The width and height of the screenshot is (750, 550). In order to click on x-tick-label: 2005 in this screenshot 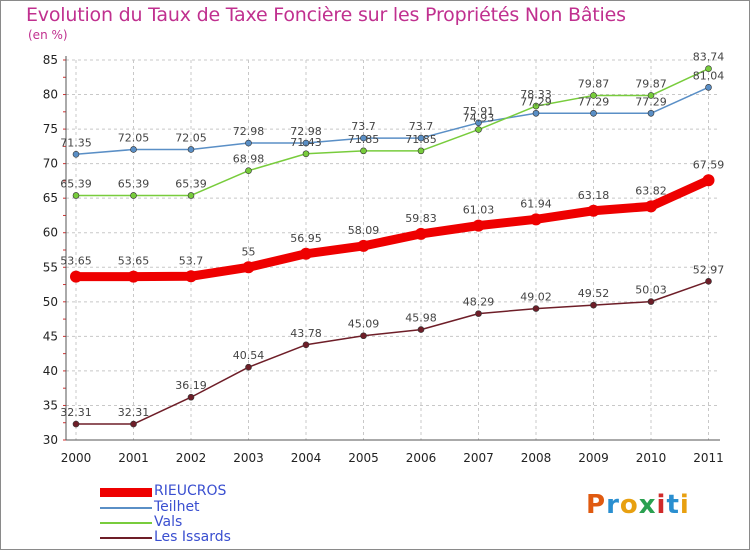, I will do `click(363, 458)`.